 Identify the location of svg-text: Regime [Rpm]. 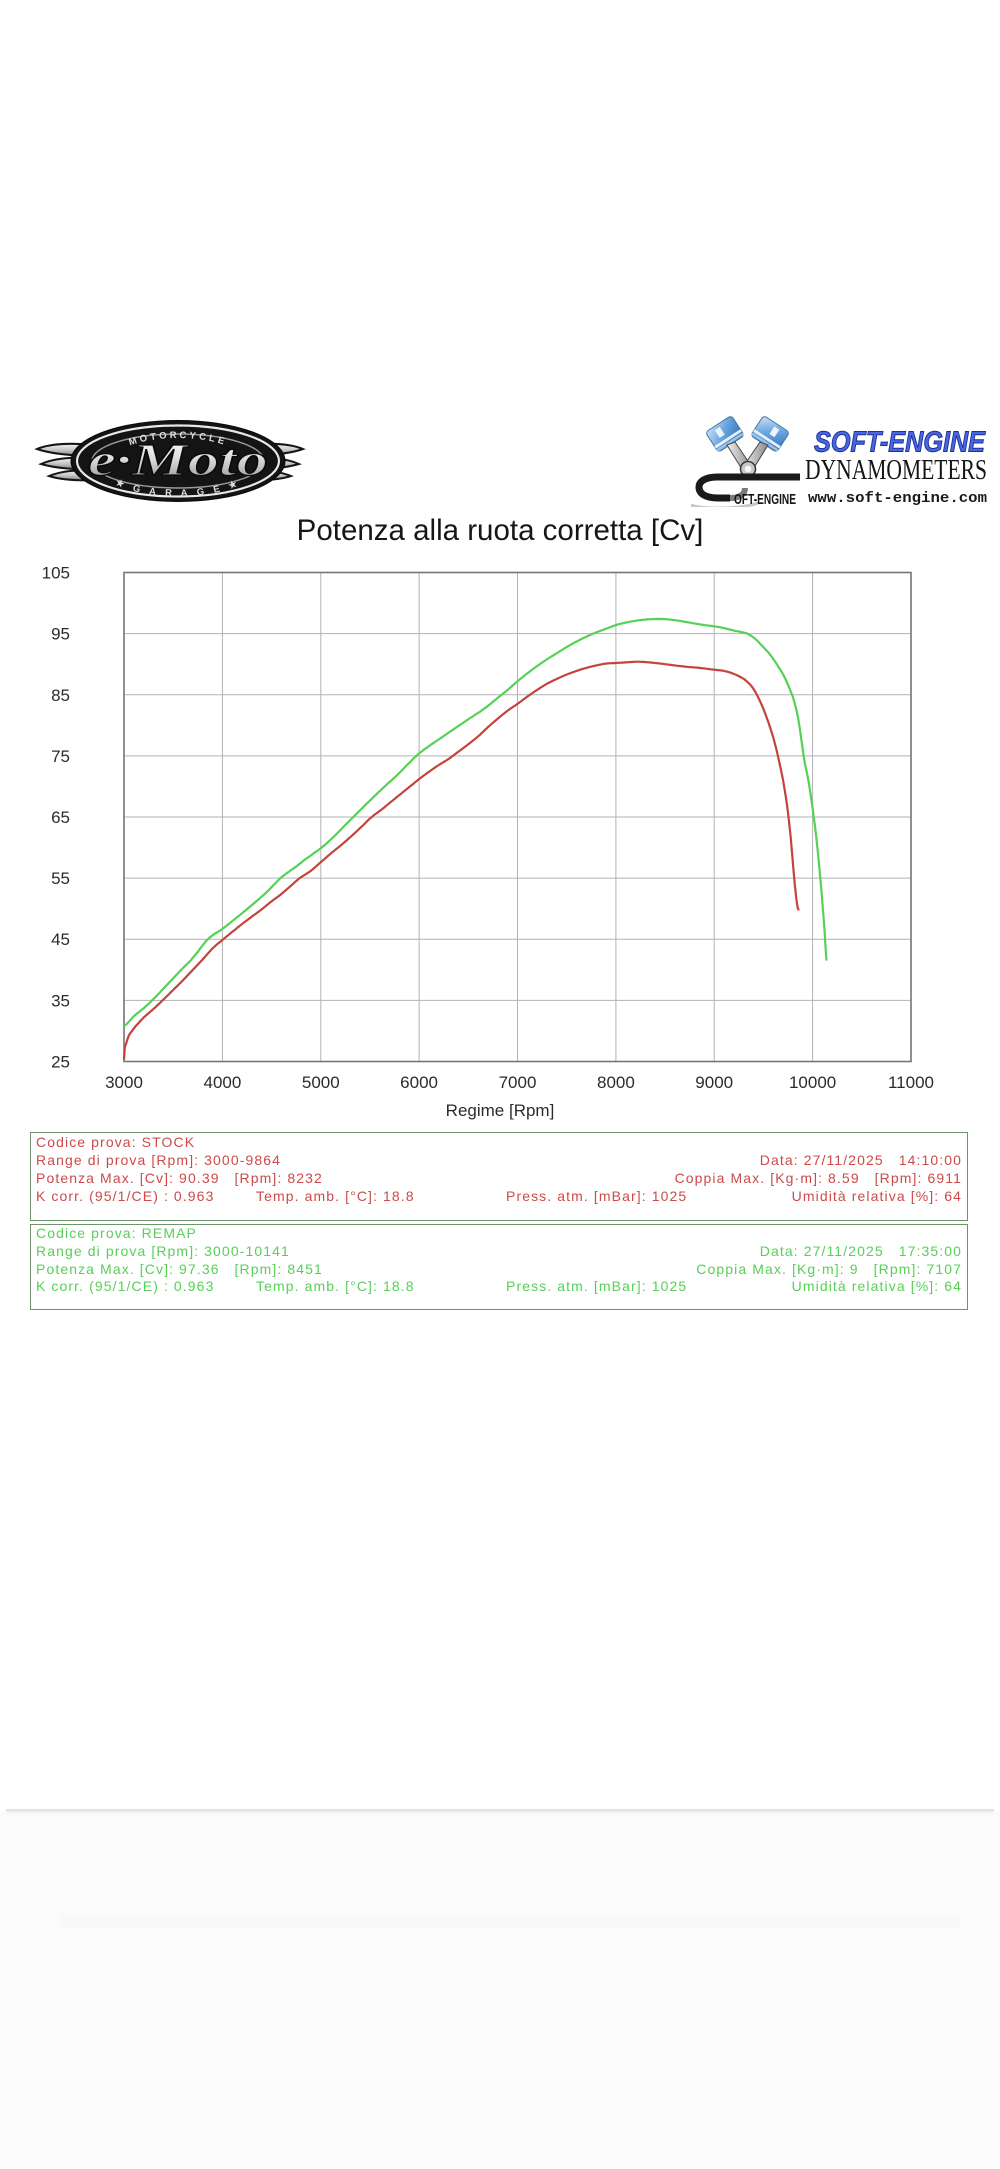
(500, 1110).